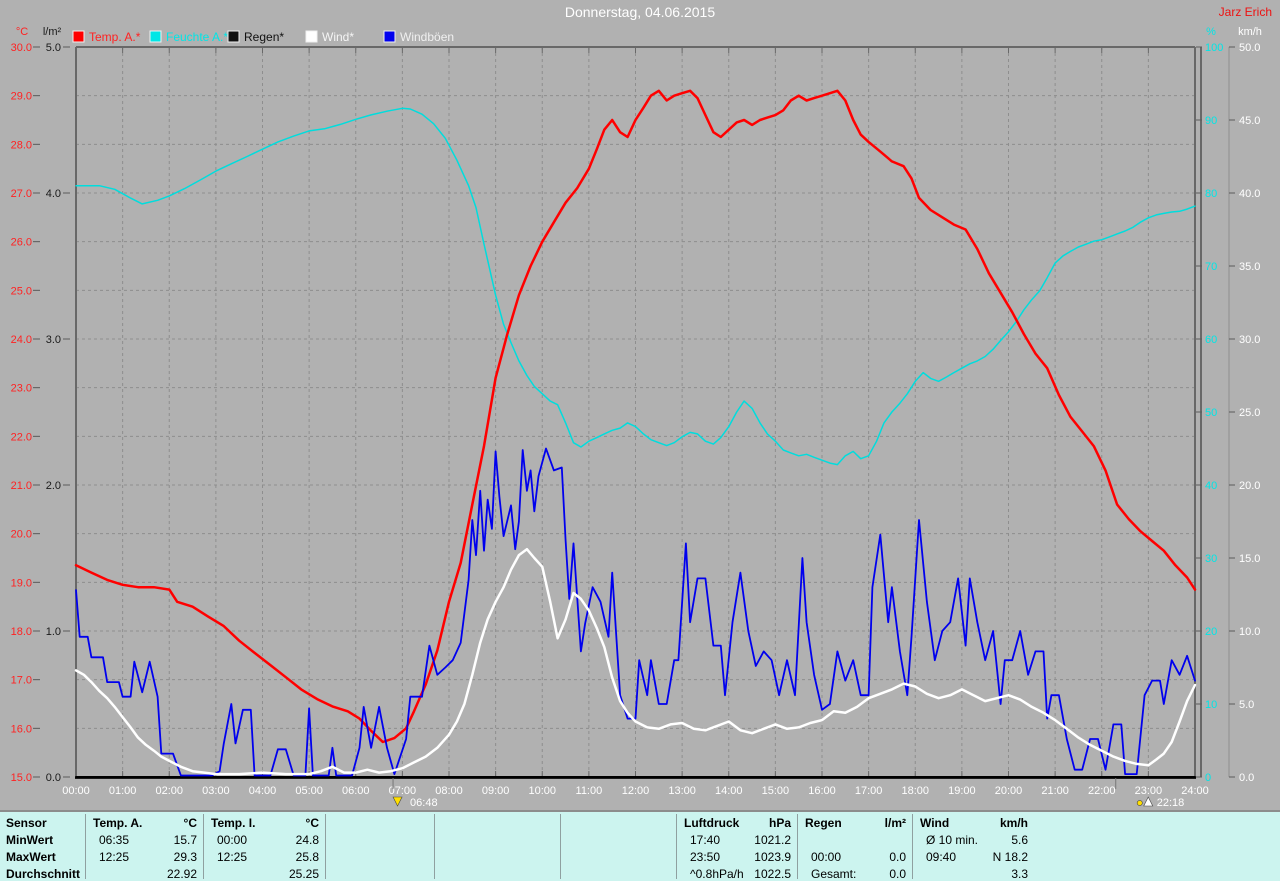  What do you see at coordinates (1211, 486) in the screenshot?
I see `humidity-axis-tick-label: 40` at bounding box center [1211, 486].